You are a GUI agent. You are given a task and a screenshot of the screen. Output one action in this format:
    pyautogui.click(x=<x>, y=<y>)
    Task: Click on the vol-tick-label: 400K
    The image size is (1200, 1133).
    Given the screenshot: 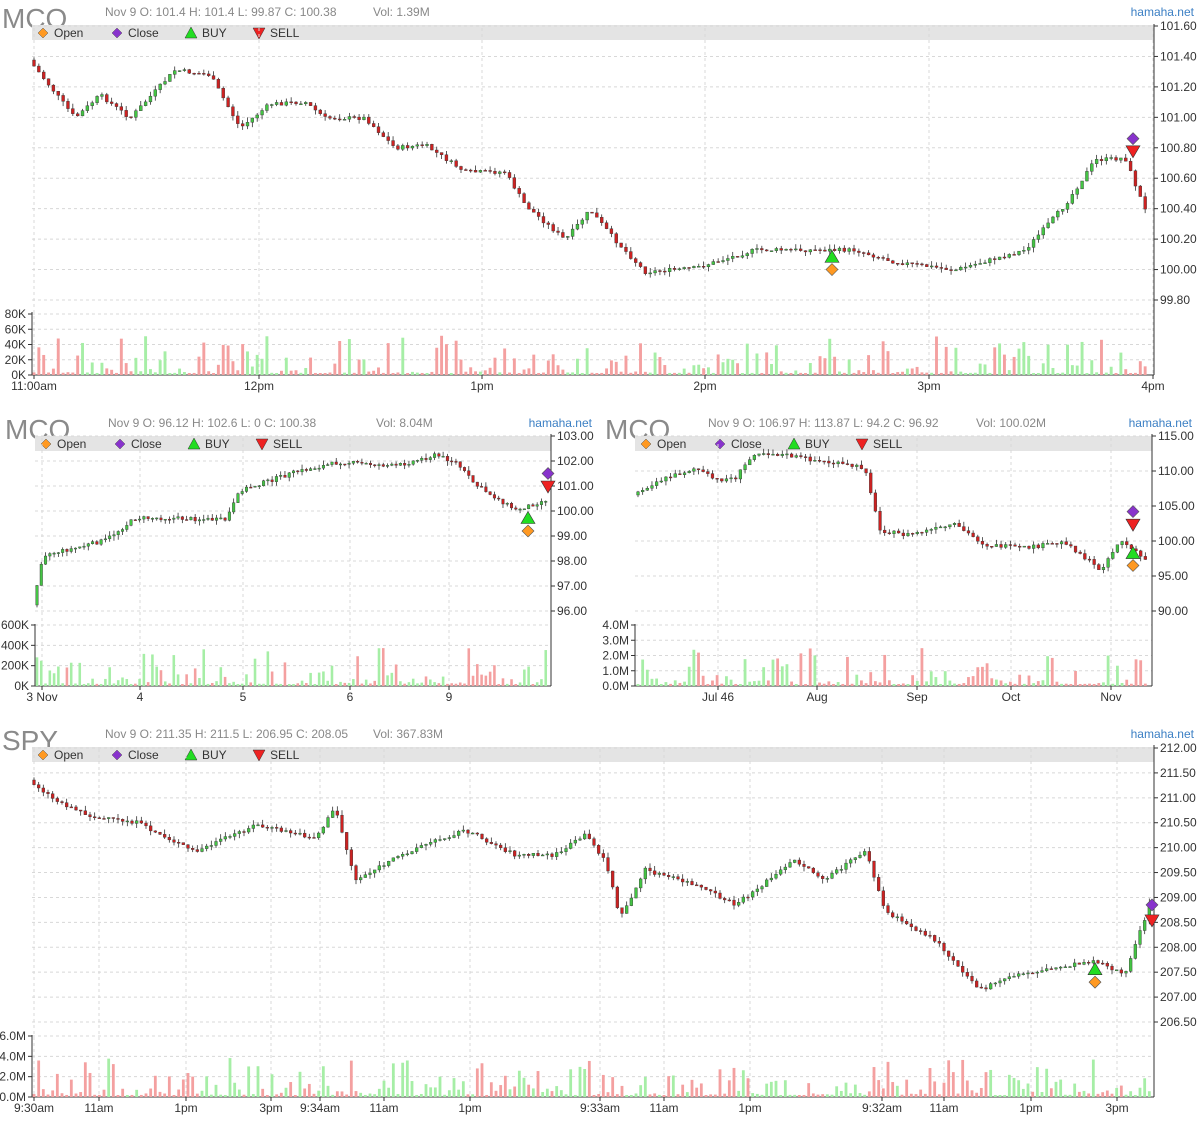 What is the action you would take?
    pyautogui.click(x=15, y=645)
    